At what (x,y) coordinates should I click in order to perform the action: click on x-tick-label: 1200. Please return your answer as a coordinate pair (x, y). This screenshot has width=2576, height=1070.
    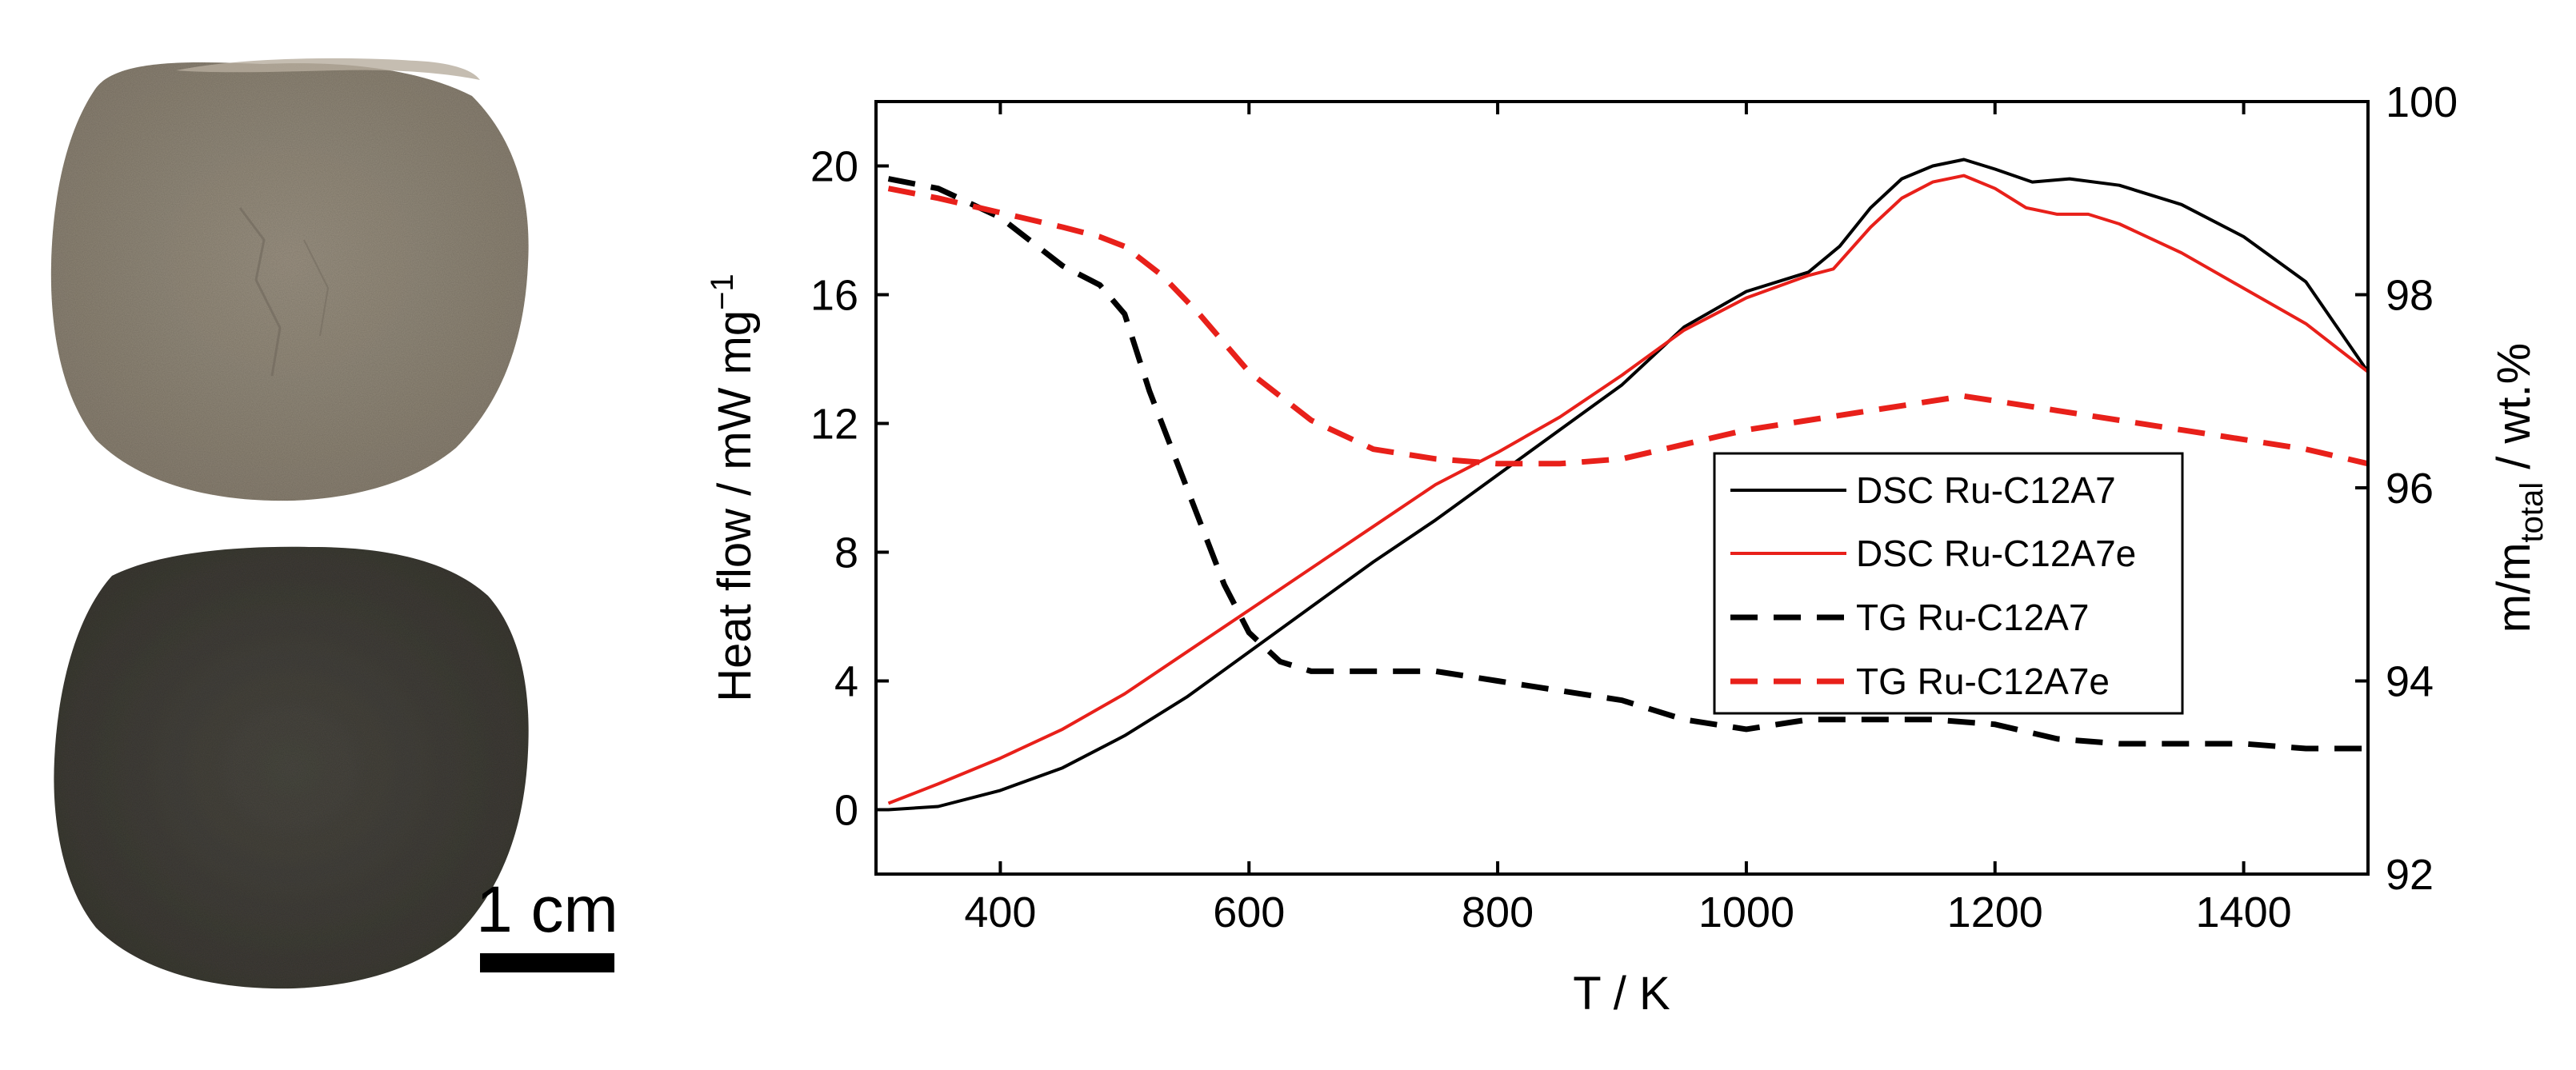
    Looking at the image, I should click on (1995, 912).